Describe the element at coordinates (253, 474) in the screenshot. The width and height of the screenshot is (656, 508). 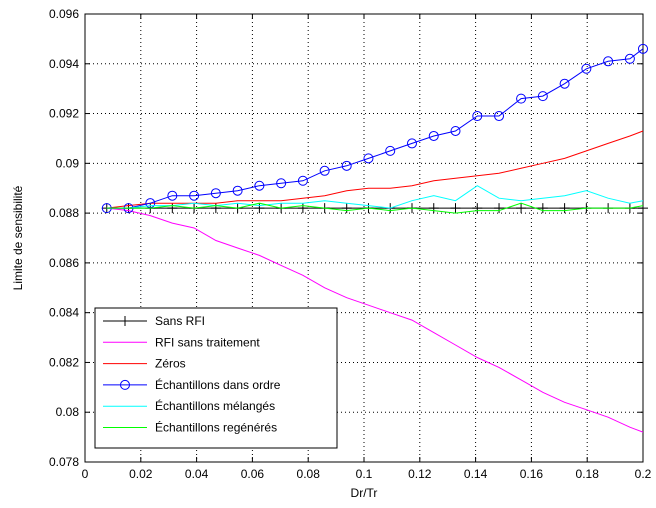
I see `x-tick-label: 0.06` at that location.